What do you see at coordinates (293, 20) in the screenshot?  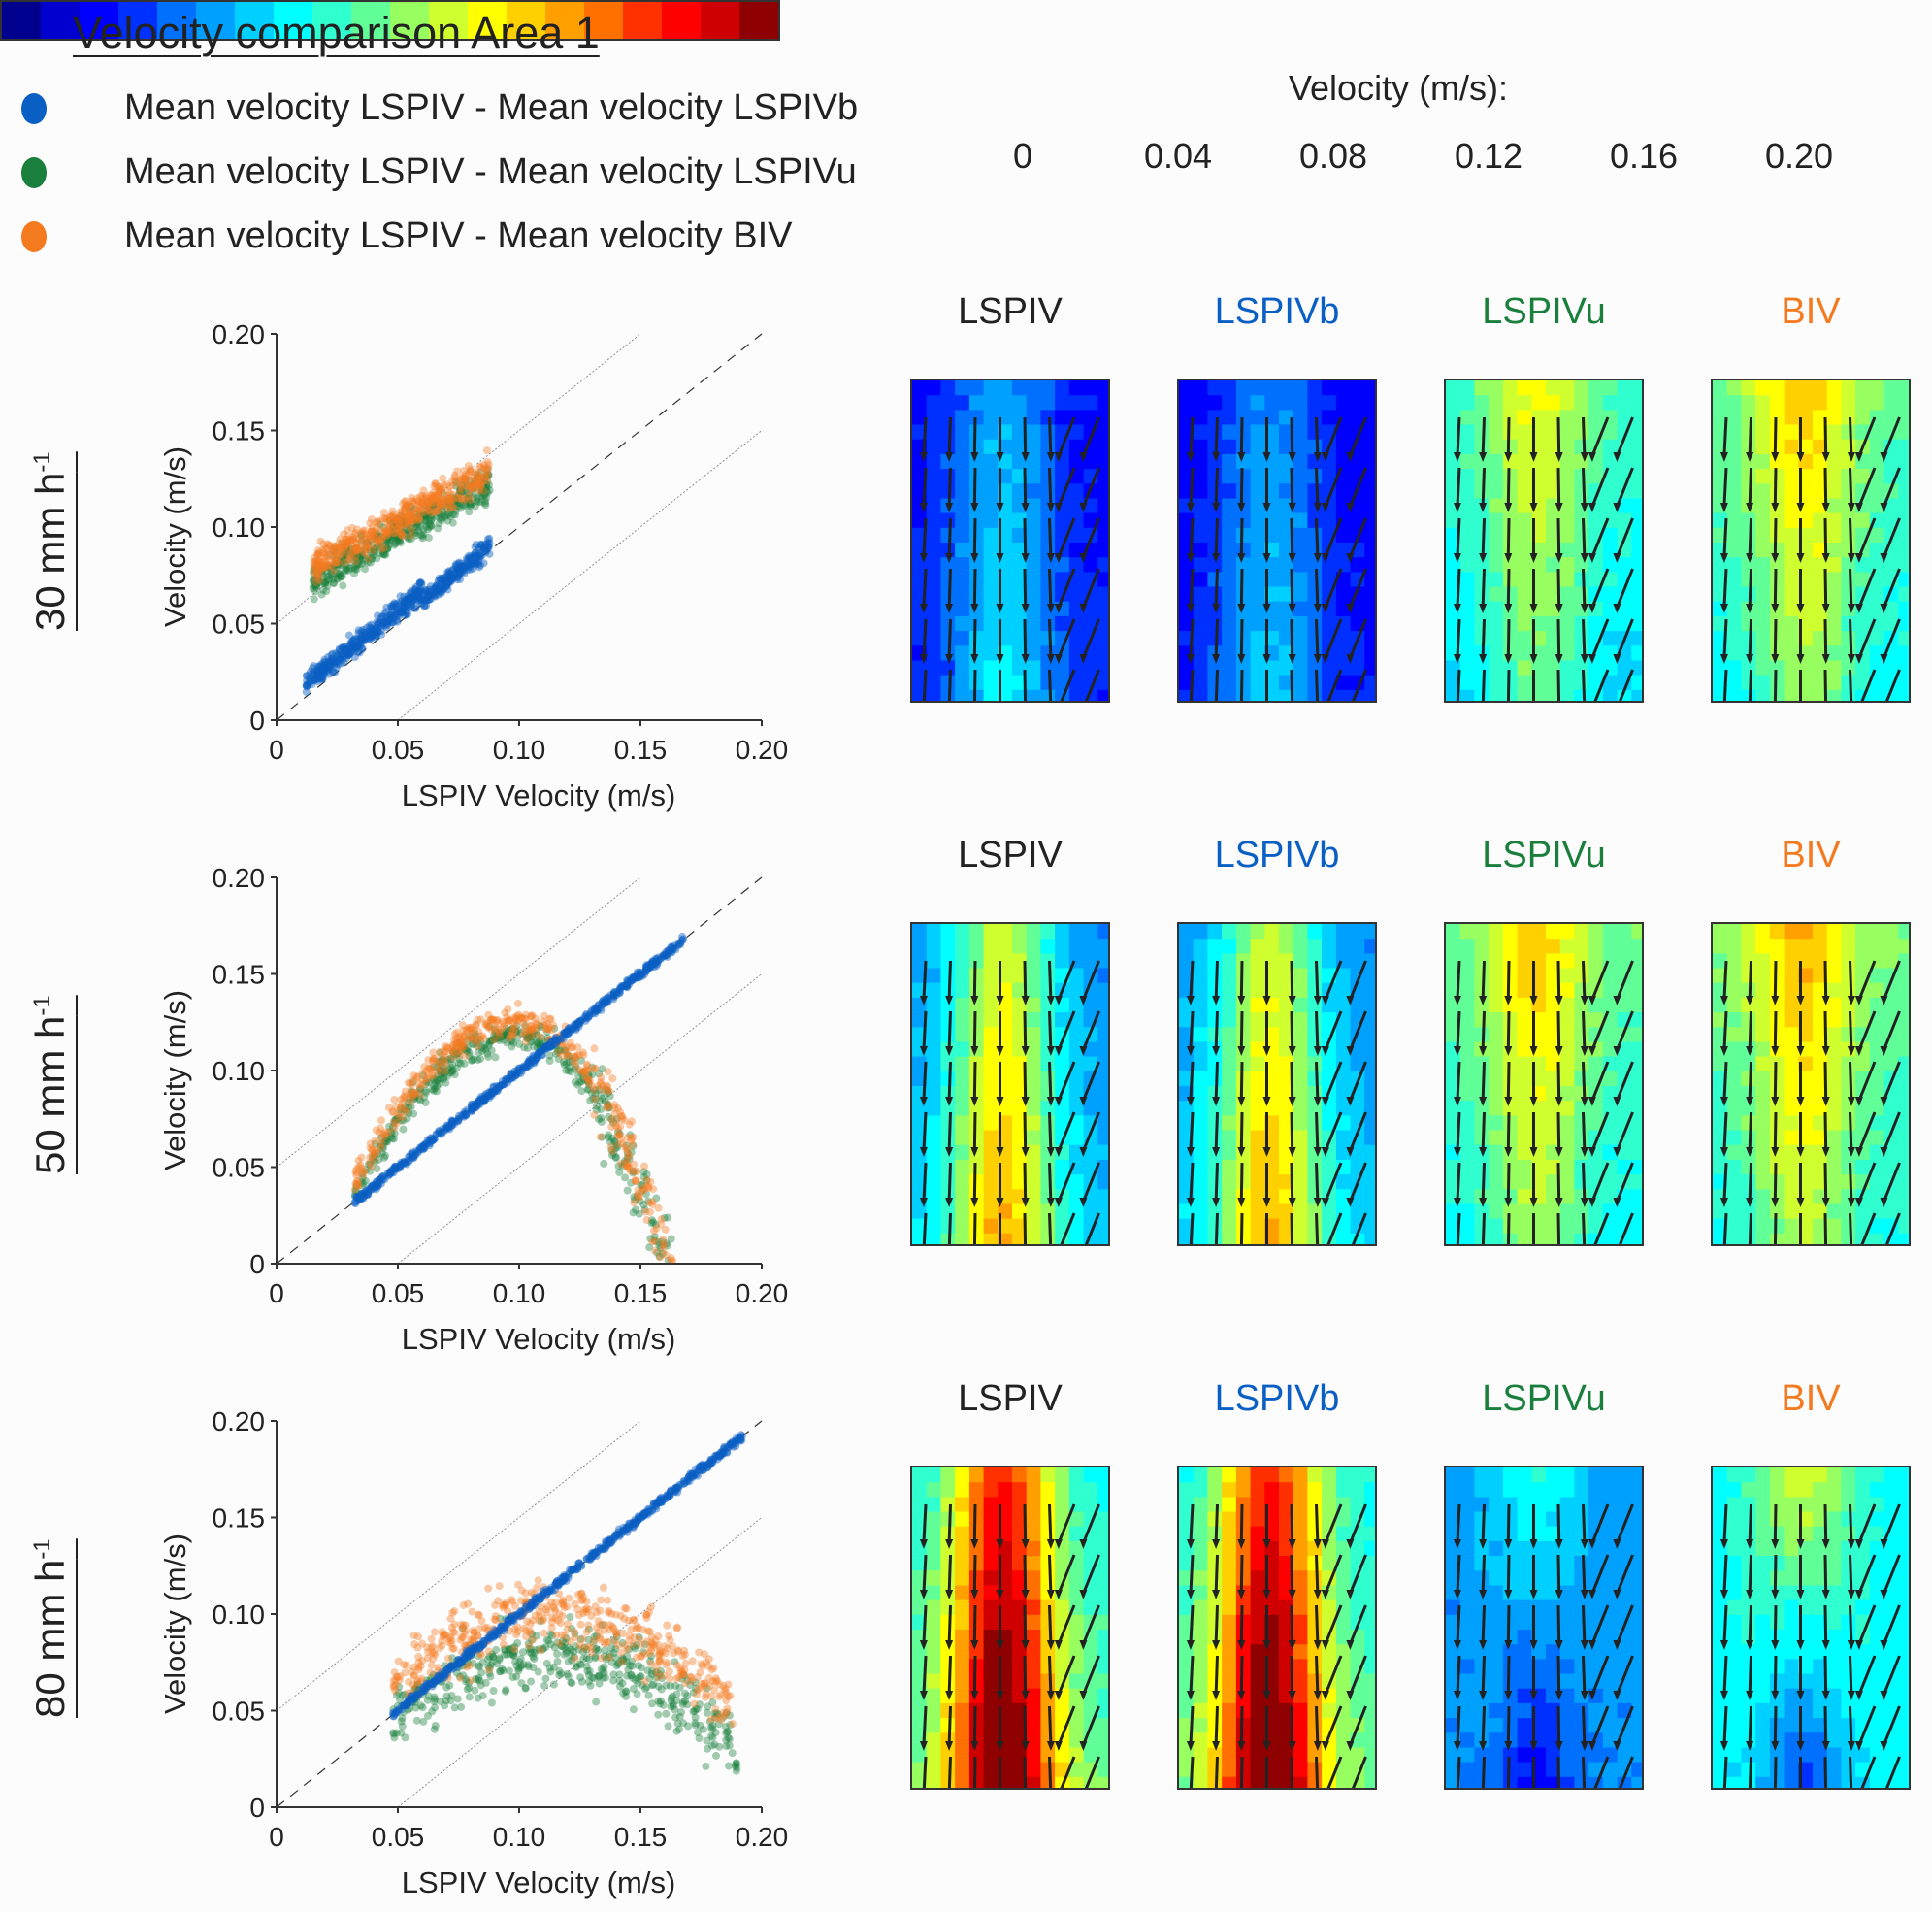 I see `colorbar-segment` at bounding box center [293, 20].